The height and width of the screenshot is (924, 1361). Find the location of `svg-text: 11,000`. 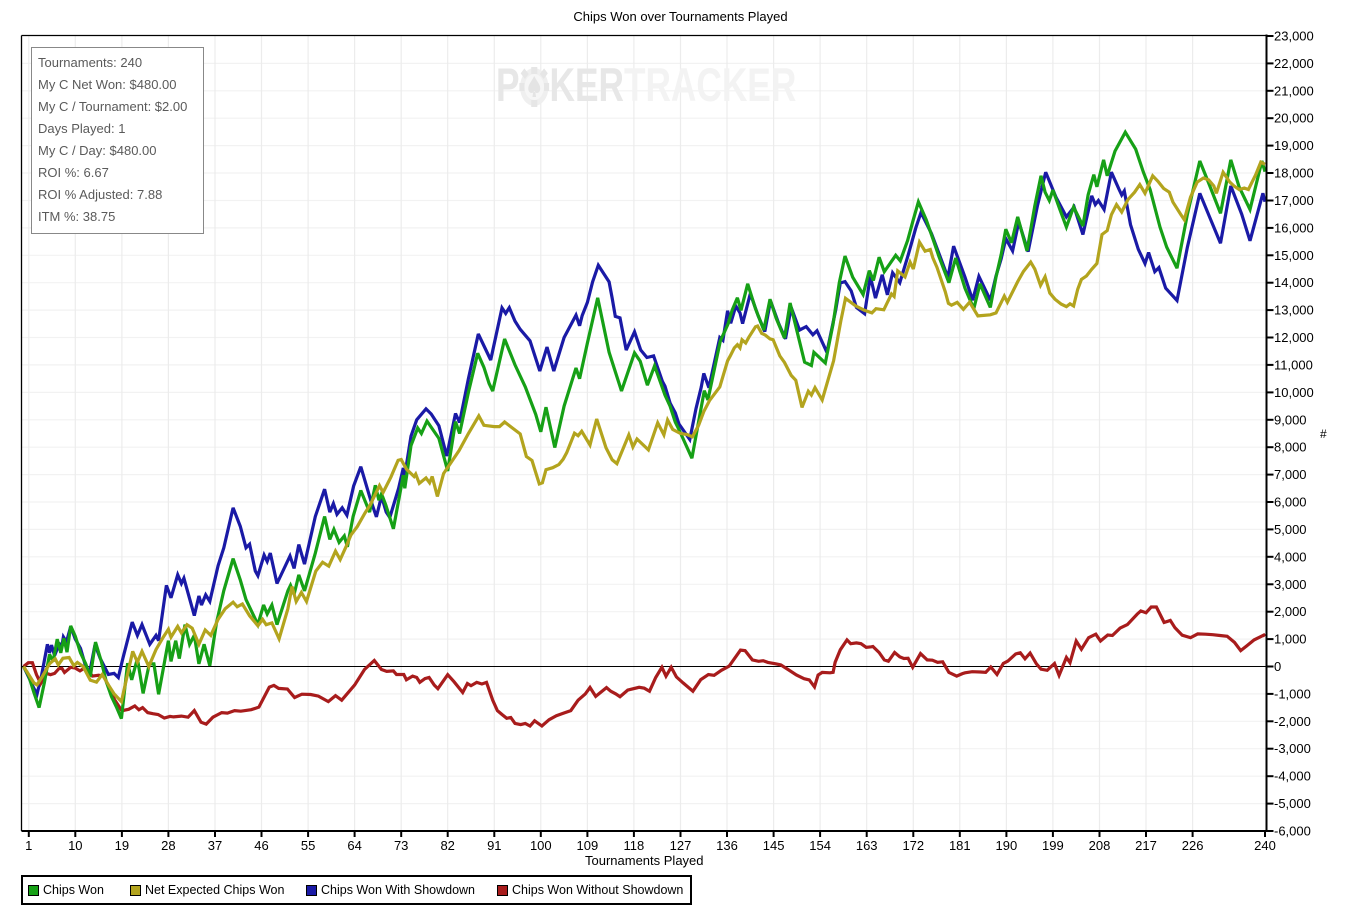

svg-text: 11,000 is located at coordinates (1293, 364).